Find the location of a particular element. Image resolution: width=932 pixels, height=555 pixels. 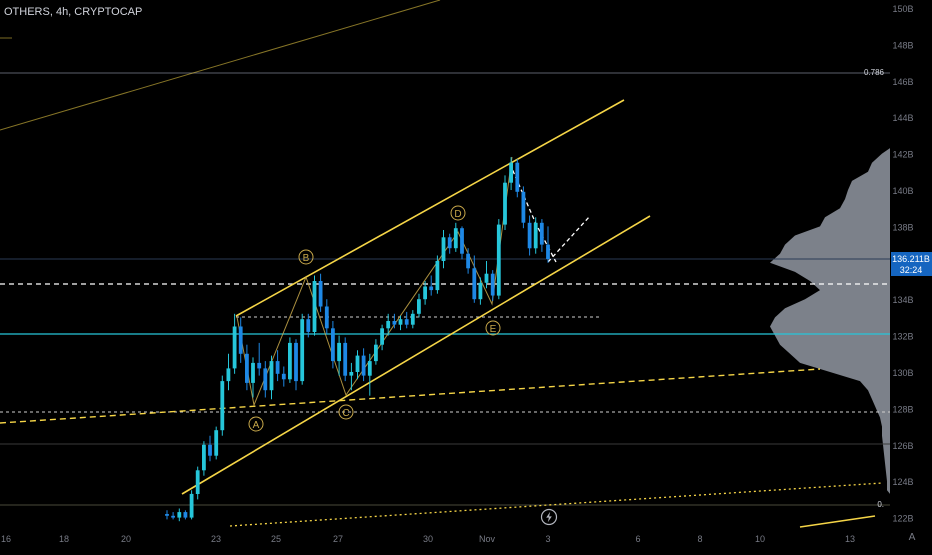

price-tick-label: 124B is located at coordinates (902, 482).